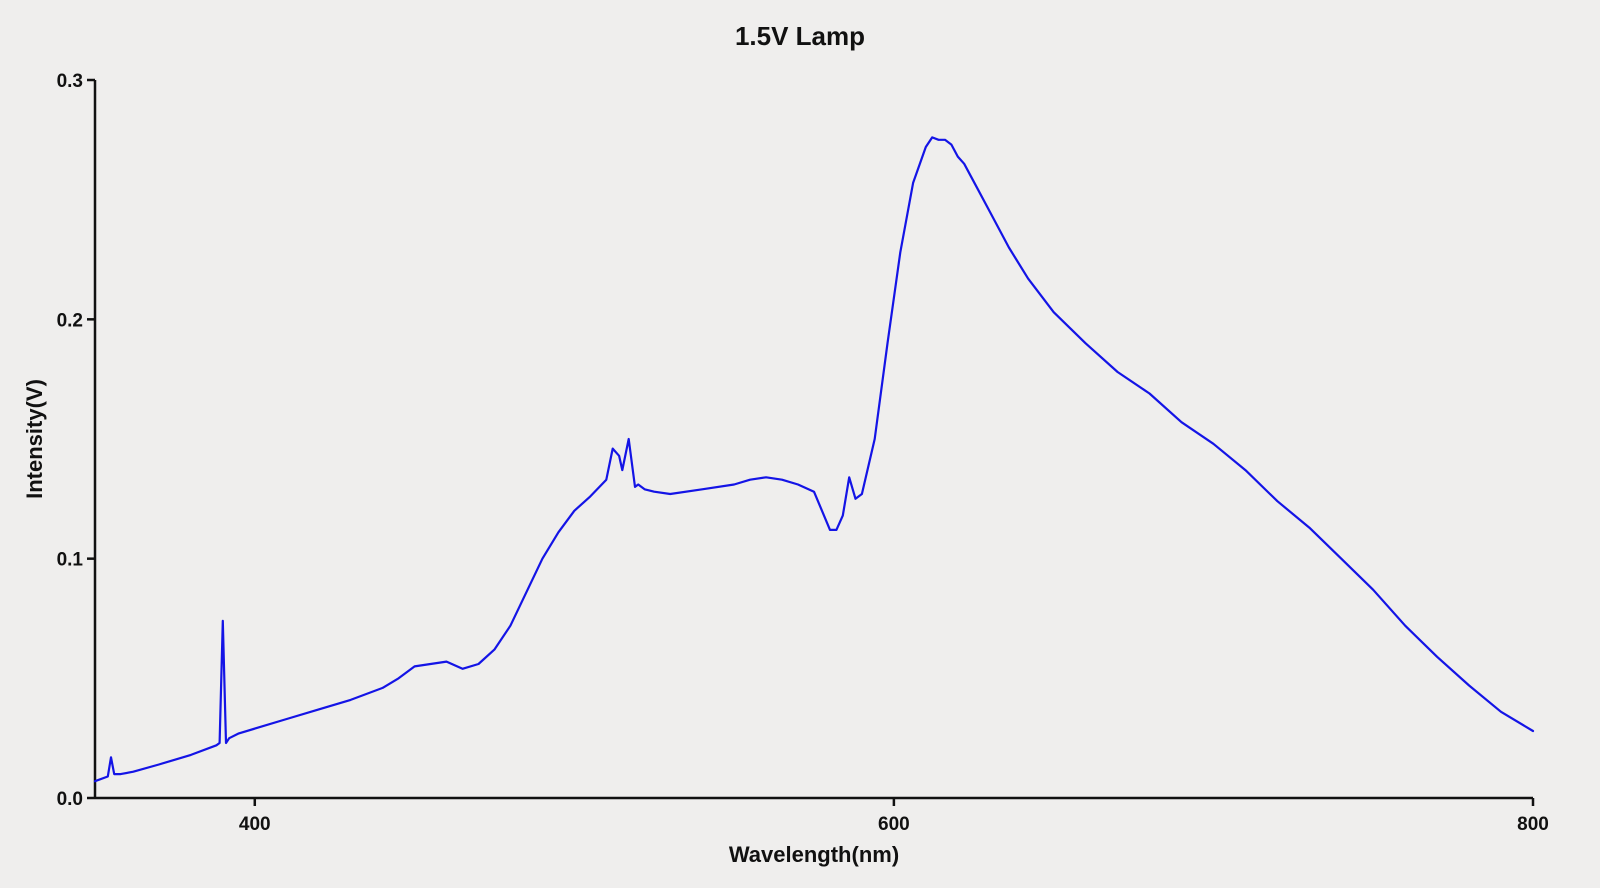 This screenshot has height=888, width=1600. What do you see at coordinates (70, 560) in the screenshot?
I see `y-tick-label: 0.1` at bounding box center [70, 560].